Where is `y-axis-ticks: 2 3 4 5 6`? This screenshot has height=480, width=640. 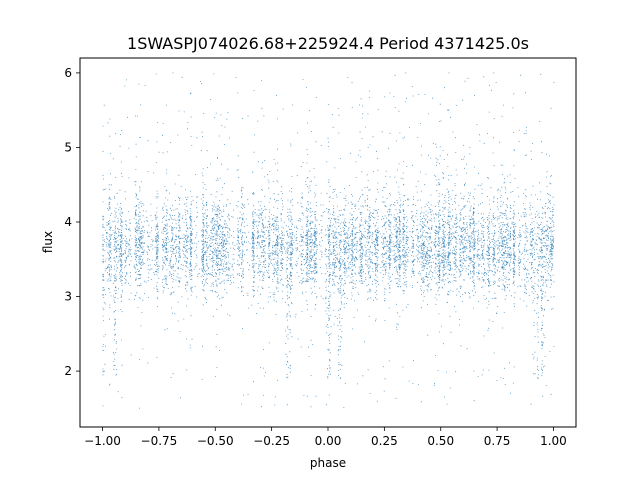 y-axis-ticks: 2 3 4 5 6 is located at coordinates (72, 222).